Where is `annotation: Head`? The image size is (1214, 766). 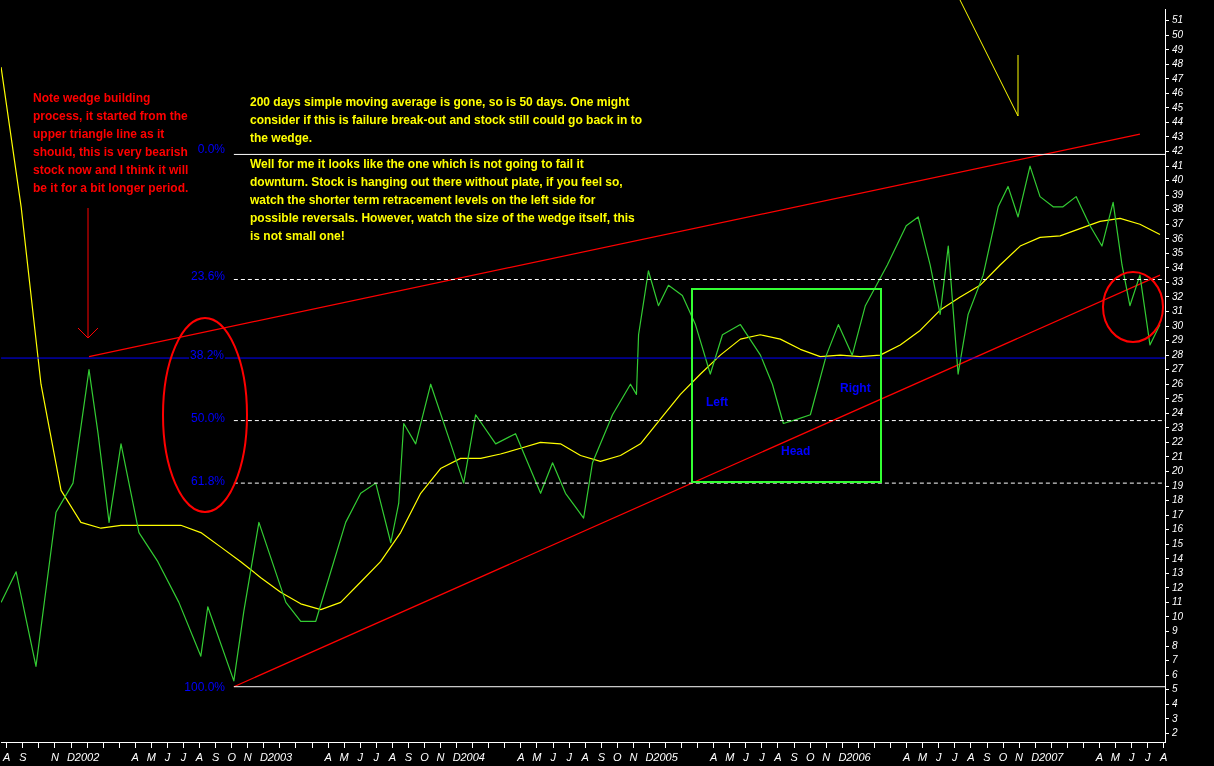 annotation: Head is located at coordinates (796, 451).